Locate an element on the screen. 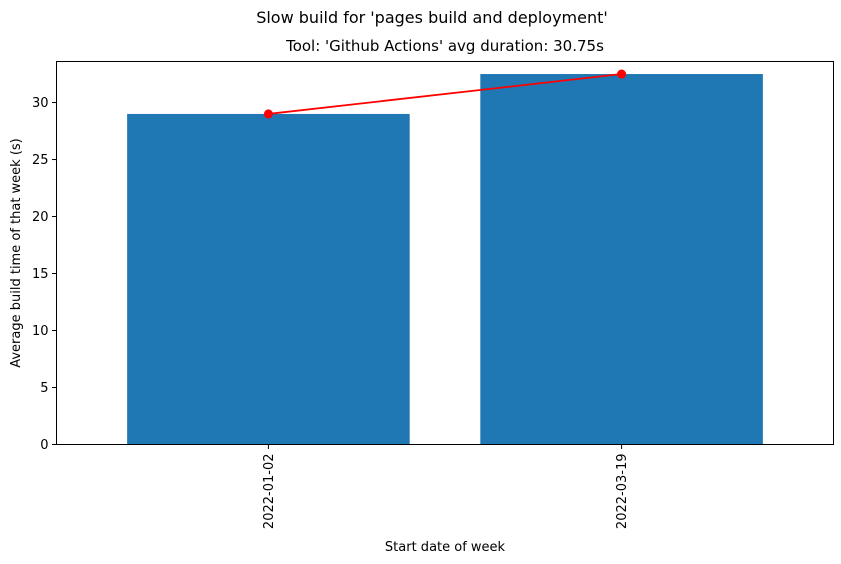 The image size is (841, 564). y-axis: 0 5 10 15 20 25 30 is located at coordinates (44, 274).